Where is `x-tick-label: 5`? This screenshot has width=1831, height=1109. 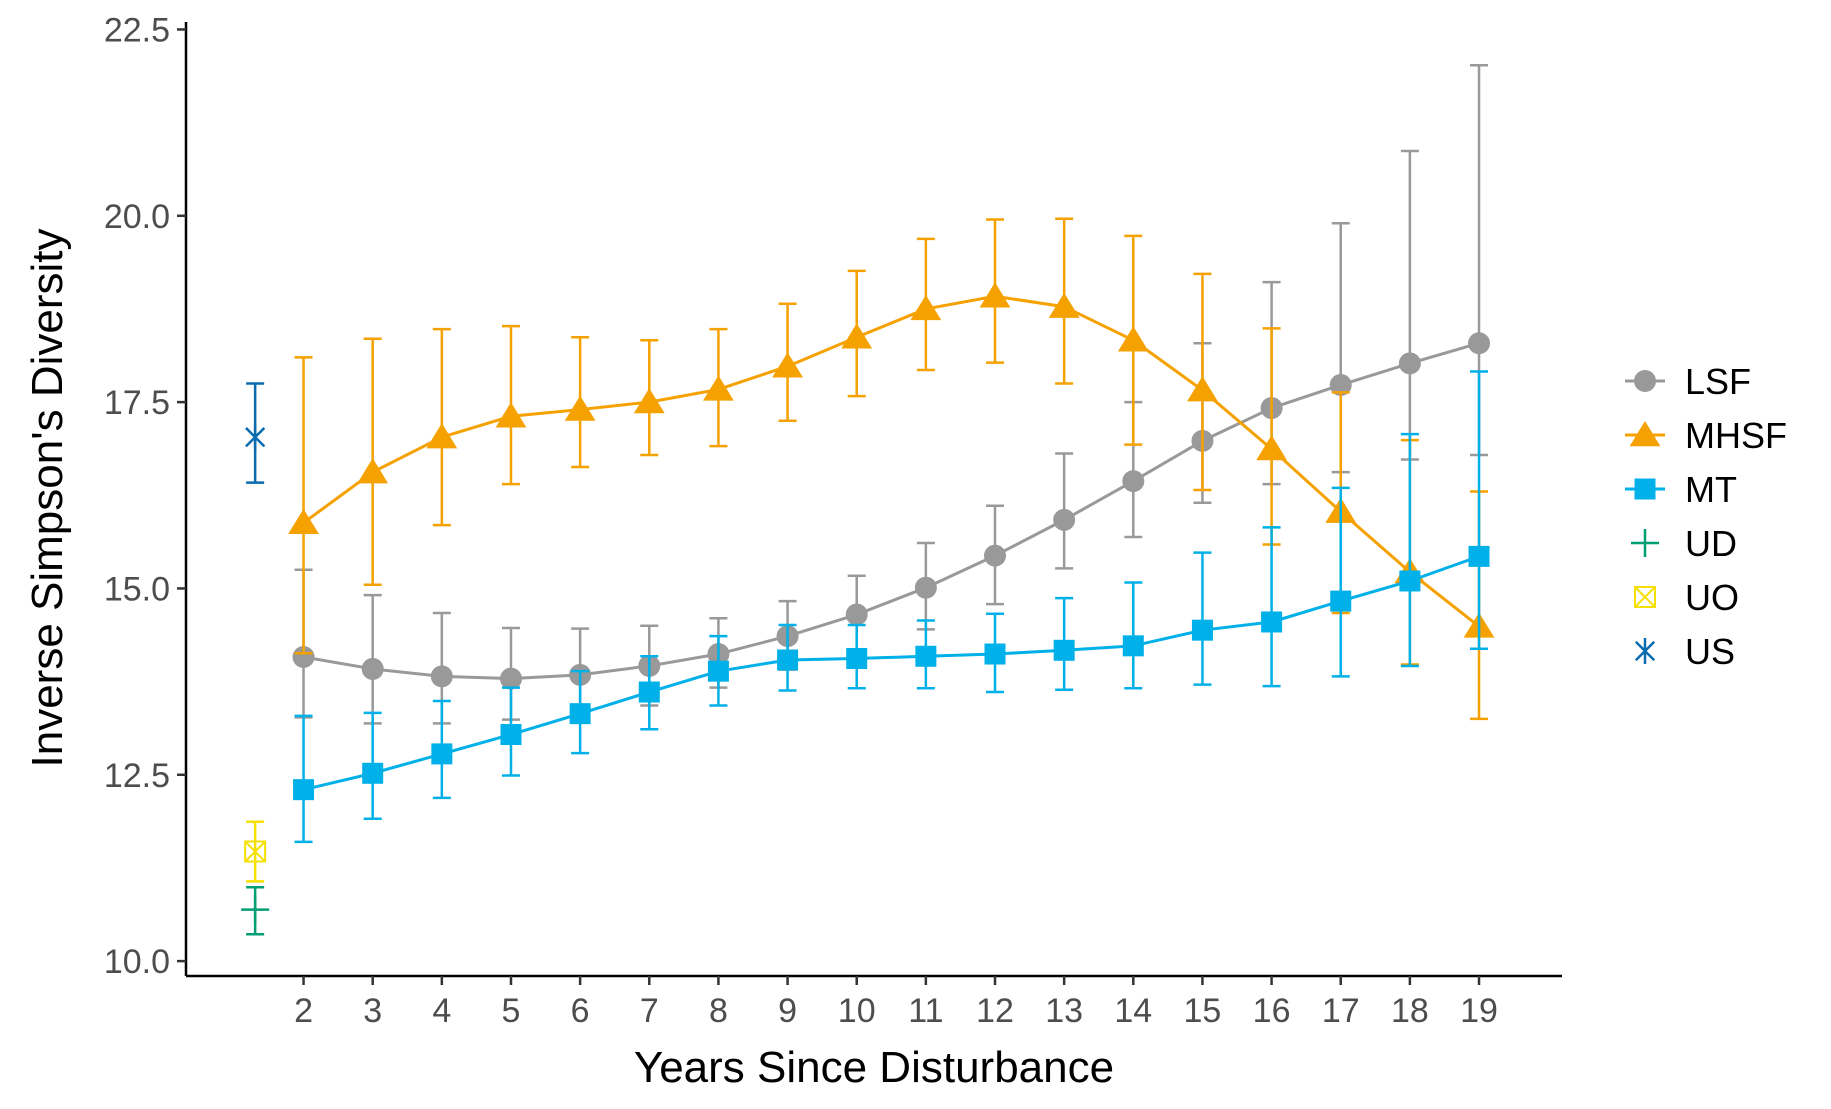 x-tick-label: 5 is located at coordinates (511, 1011).